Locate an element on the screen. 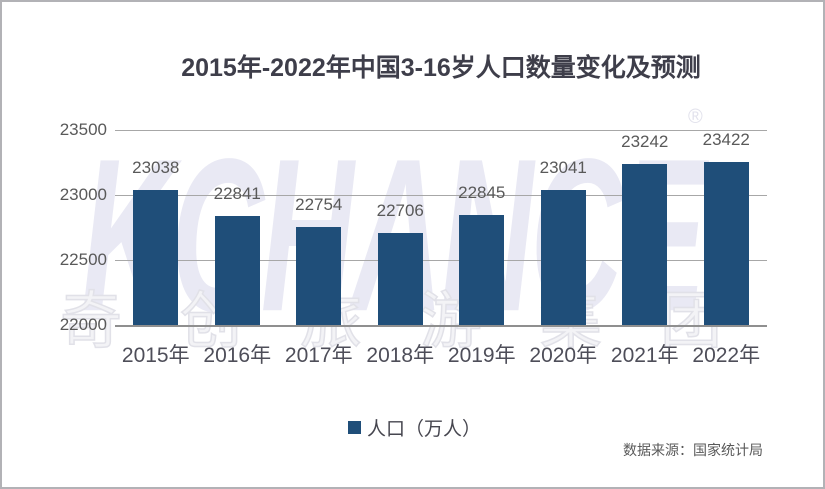 Image resolution: width=825 pixels, height=489 pixels. x-axis-line is located at coordinates (441, 326).